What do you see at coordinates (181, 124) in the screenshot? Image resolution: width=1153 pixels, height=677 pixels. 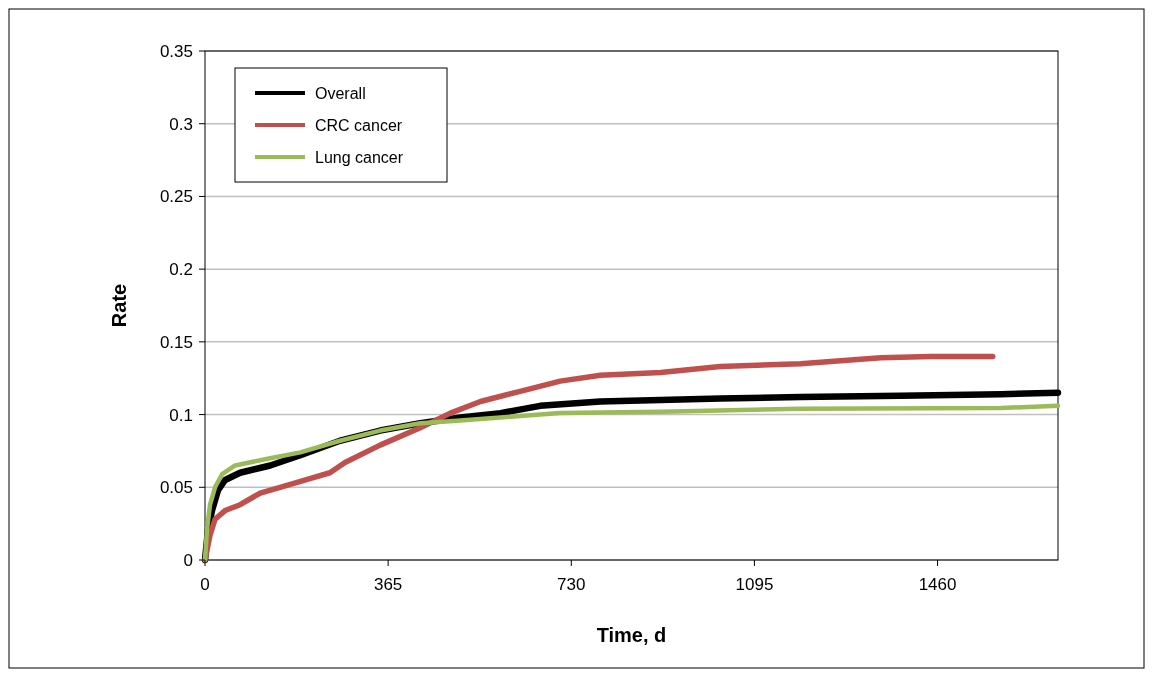 I see `y-tick-label: 0.3` at bounding box center [181, 124].